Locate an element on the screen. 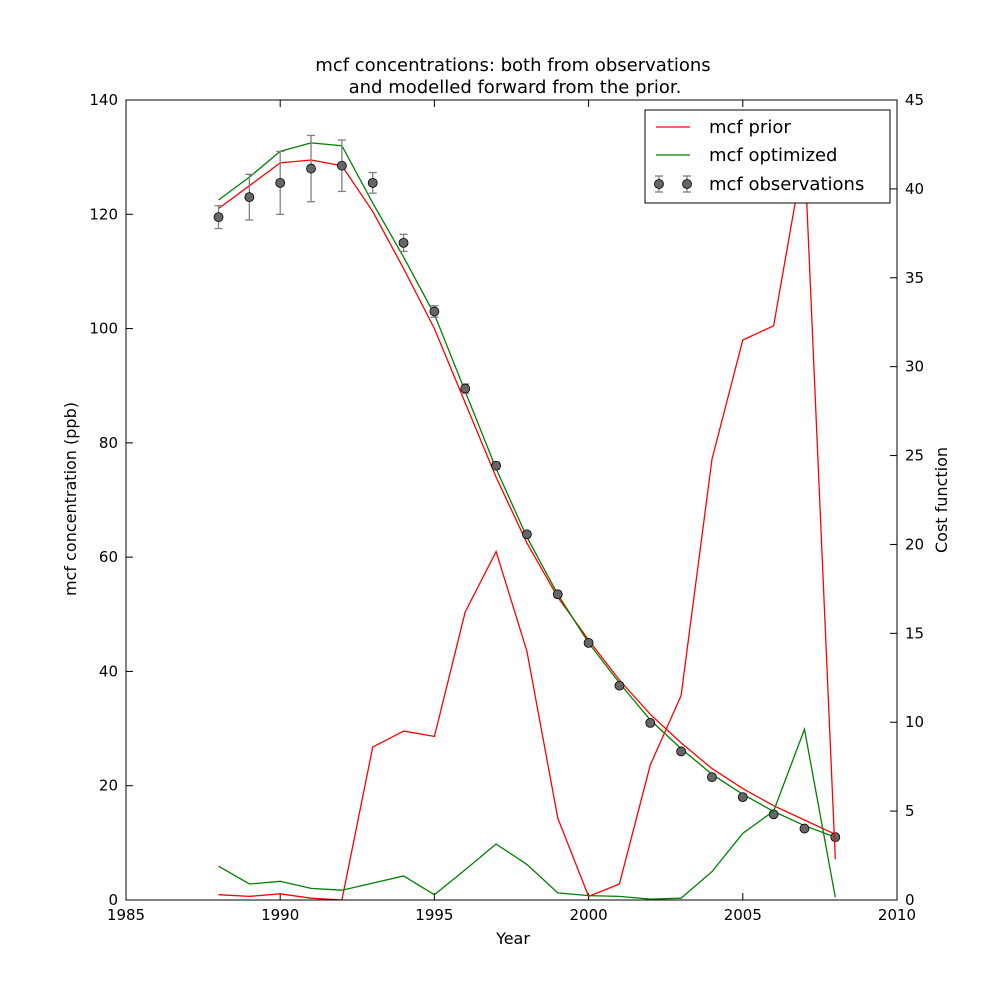  y-tick-label: 20 is located at coordinates (108, 786).